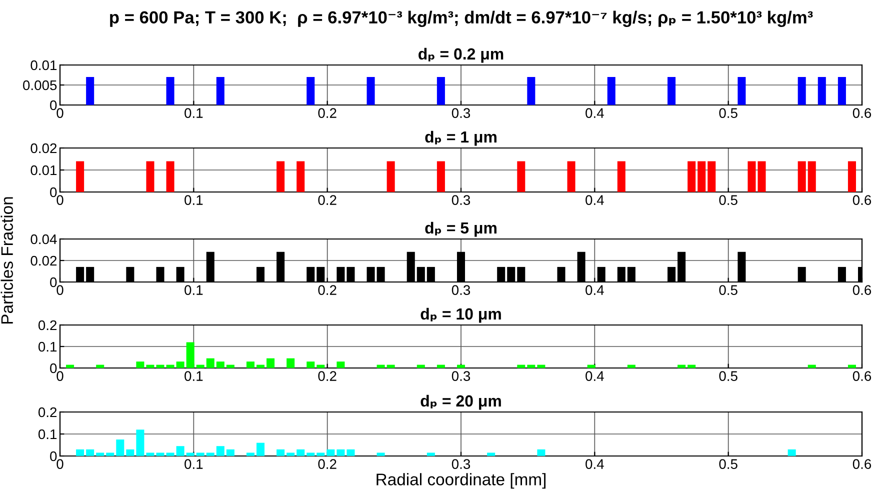  Describe the element at coordinates (461, 55) in the screenshot. I see `chart-subtitle: dₚ = 0.2 μm` at that location.